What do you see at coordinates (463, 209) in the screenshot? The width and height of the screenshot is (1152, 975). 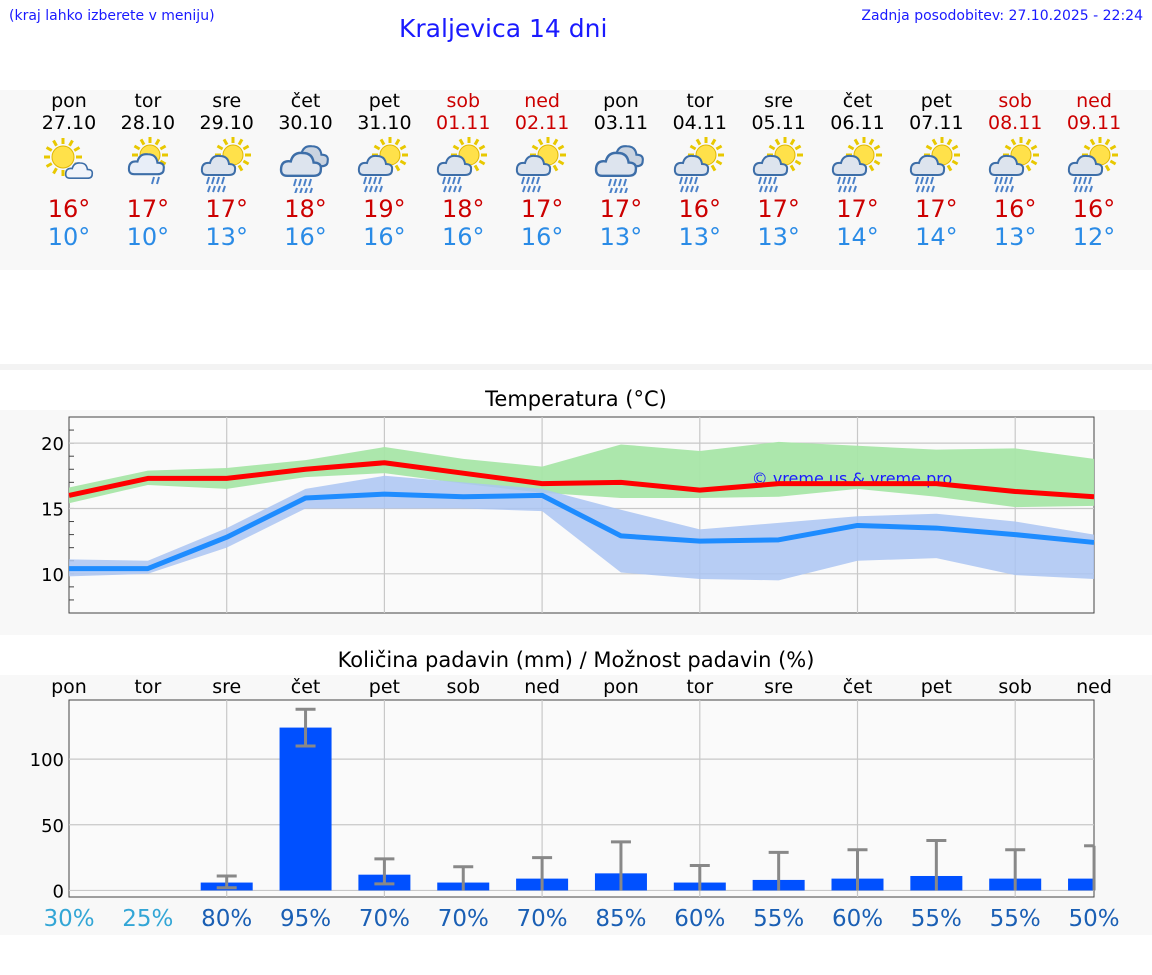 I see `max-temperature: 18°` at bounding box center [463, 209].